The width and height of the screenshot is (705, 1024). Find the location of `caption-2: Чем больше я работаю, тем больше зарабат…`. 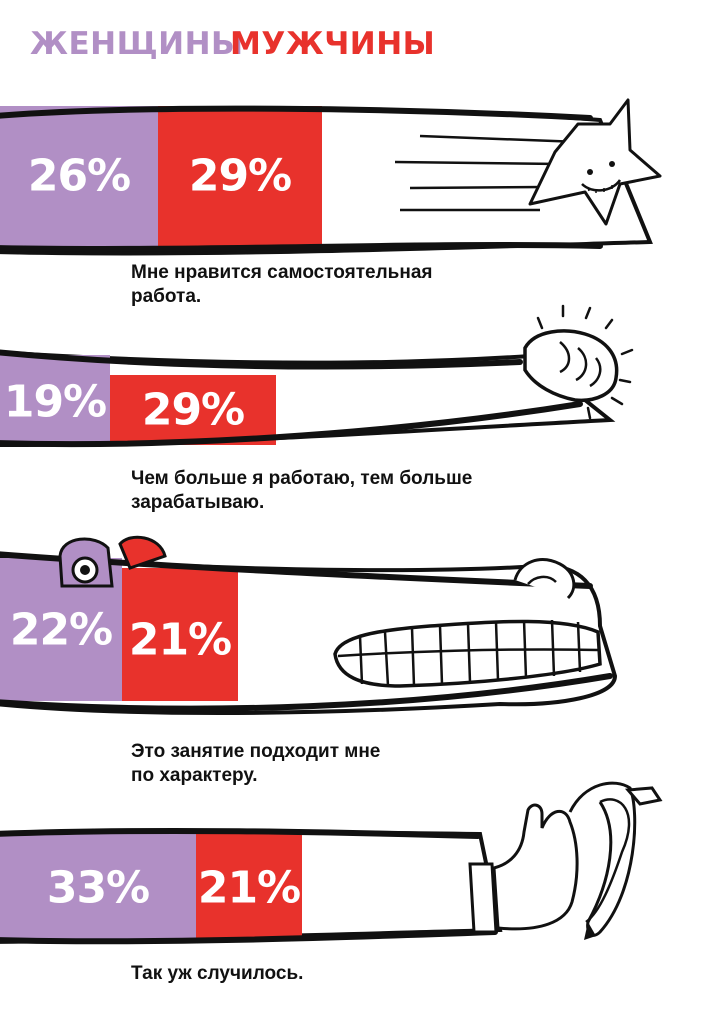

caption-2: Чем больше я работаю, тем больше зарабат… is located at coordinates (341, 491).